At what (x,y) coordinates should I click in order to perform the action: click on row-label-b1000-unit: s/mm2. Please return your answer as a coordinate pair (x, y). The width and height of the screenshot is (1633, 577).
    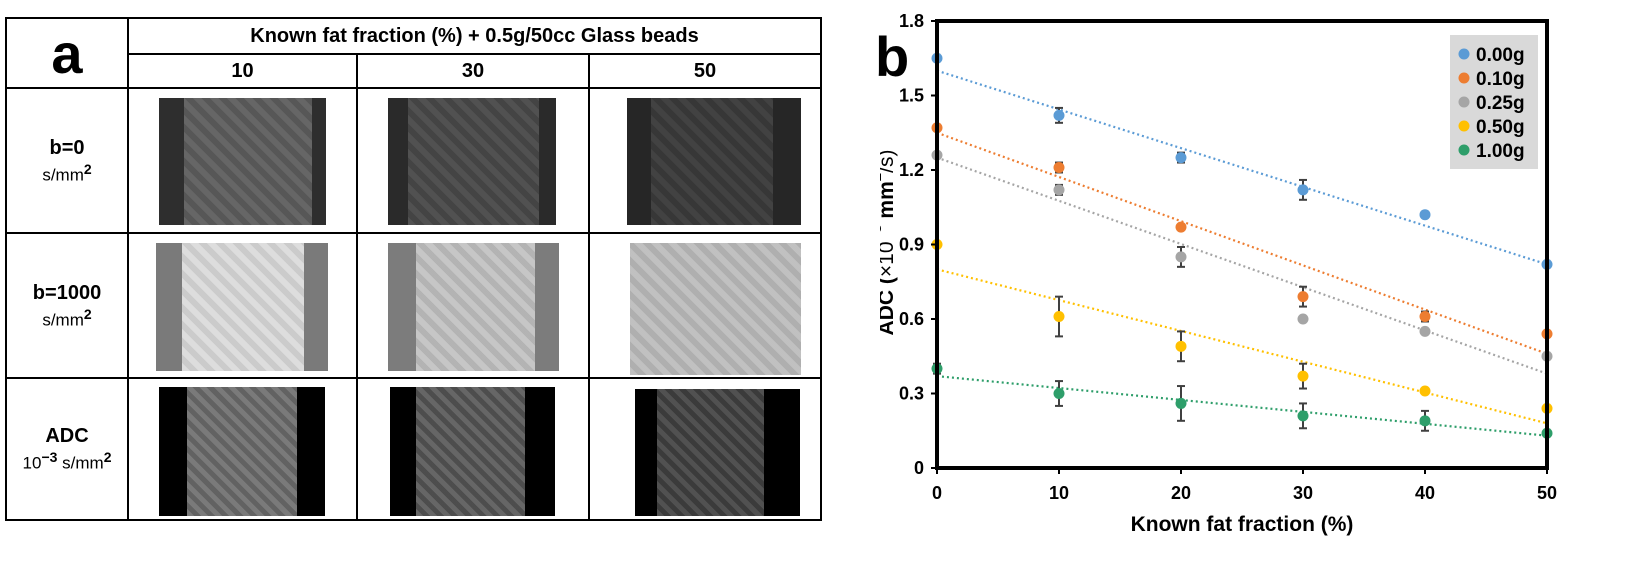
    Looking at the image, I should click on (67, 317).